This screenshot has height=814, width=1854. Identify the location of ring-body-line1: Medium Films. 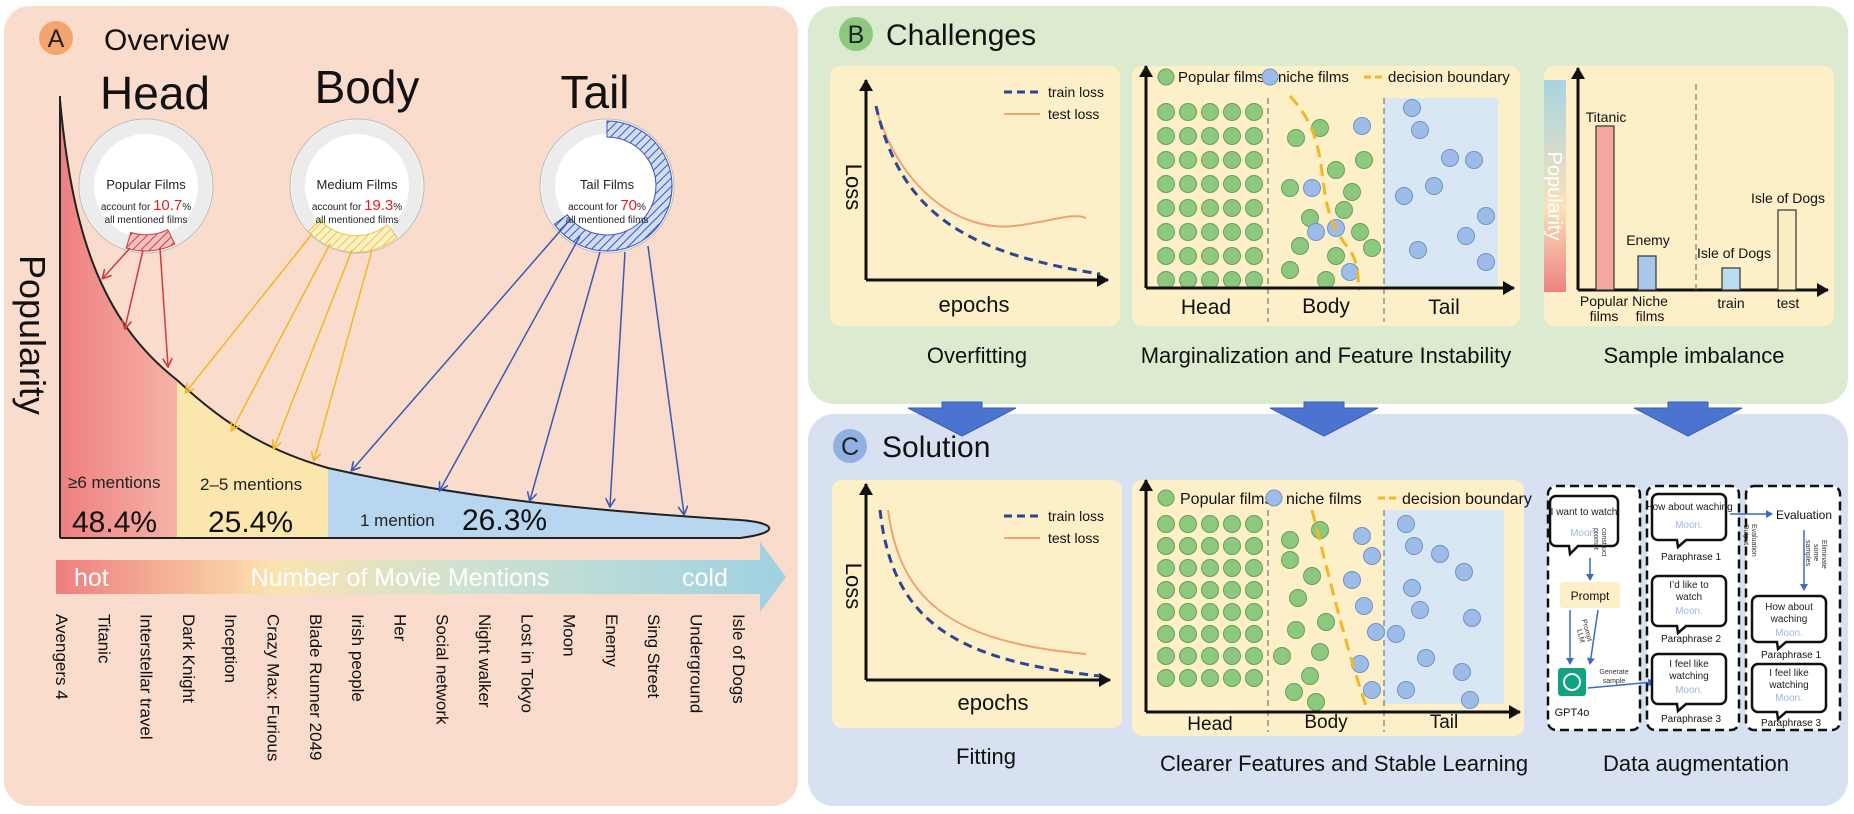
(357, 184).